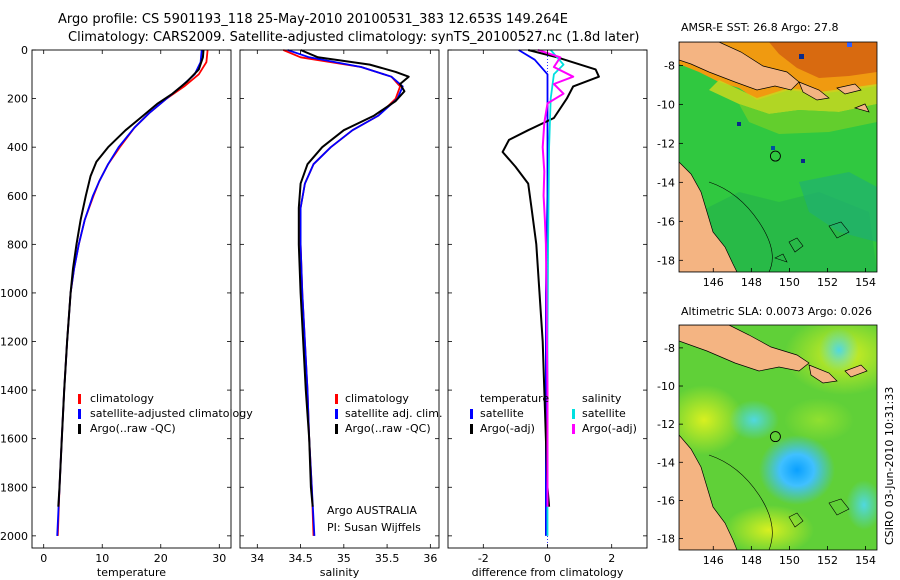 This screenshot has height=580, width=900. I want to click on sla-map: 146 148 150 152 154 -8 -10 -12 -14 -16 -18, so click(767, 445).